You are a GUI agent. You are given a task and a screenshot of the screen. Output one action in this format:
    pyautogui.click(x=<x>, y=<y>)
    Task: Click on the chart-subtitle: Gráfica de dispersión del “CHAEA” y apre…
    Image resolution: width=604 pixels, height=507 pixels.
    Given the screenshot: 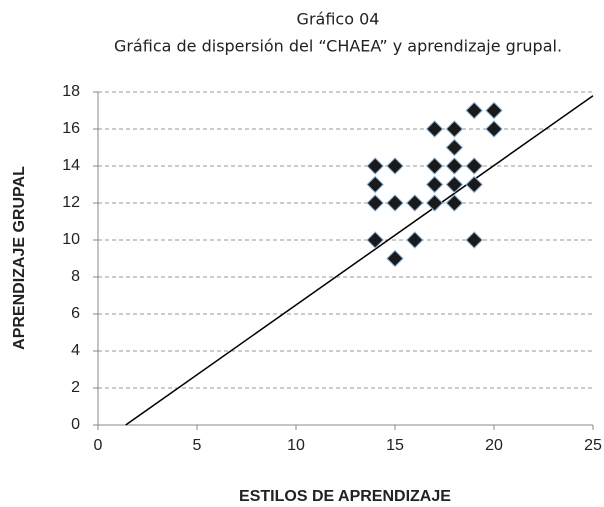 What is the action you would take?
    pyautogui.click(x=338, y=46)
    